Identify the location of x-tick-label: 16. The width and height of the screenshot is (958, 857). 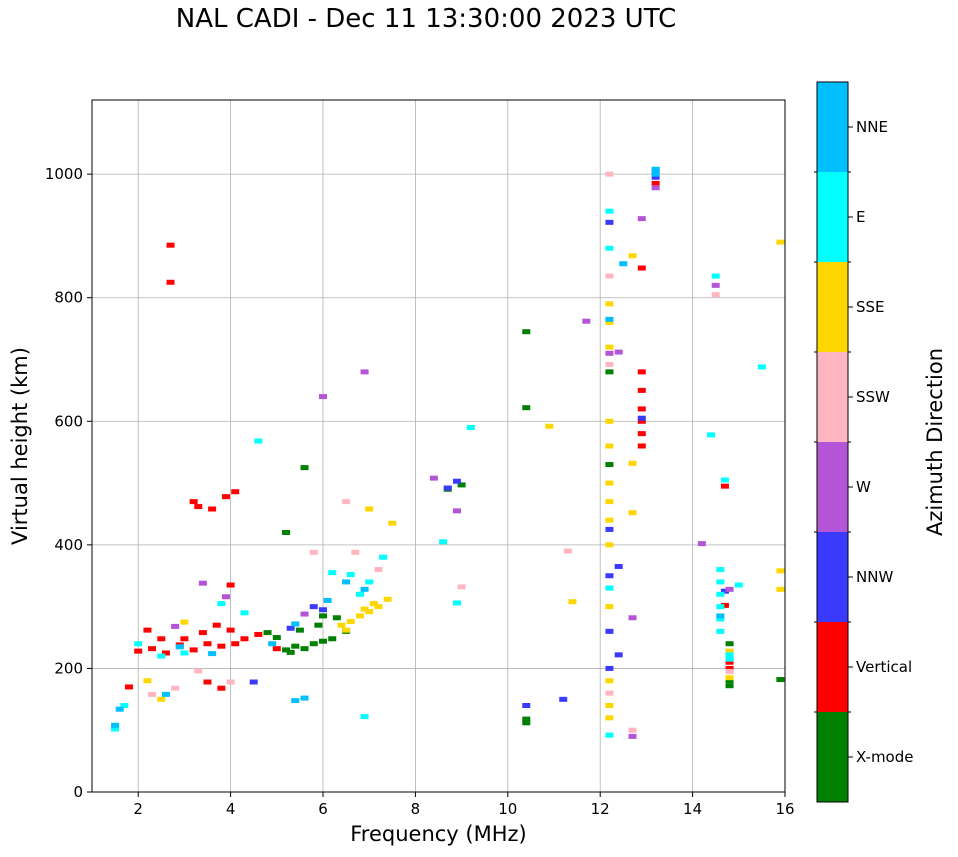
(784, 809).